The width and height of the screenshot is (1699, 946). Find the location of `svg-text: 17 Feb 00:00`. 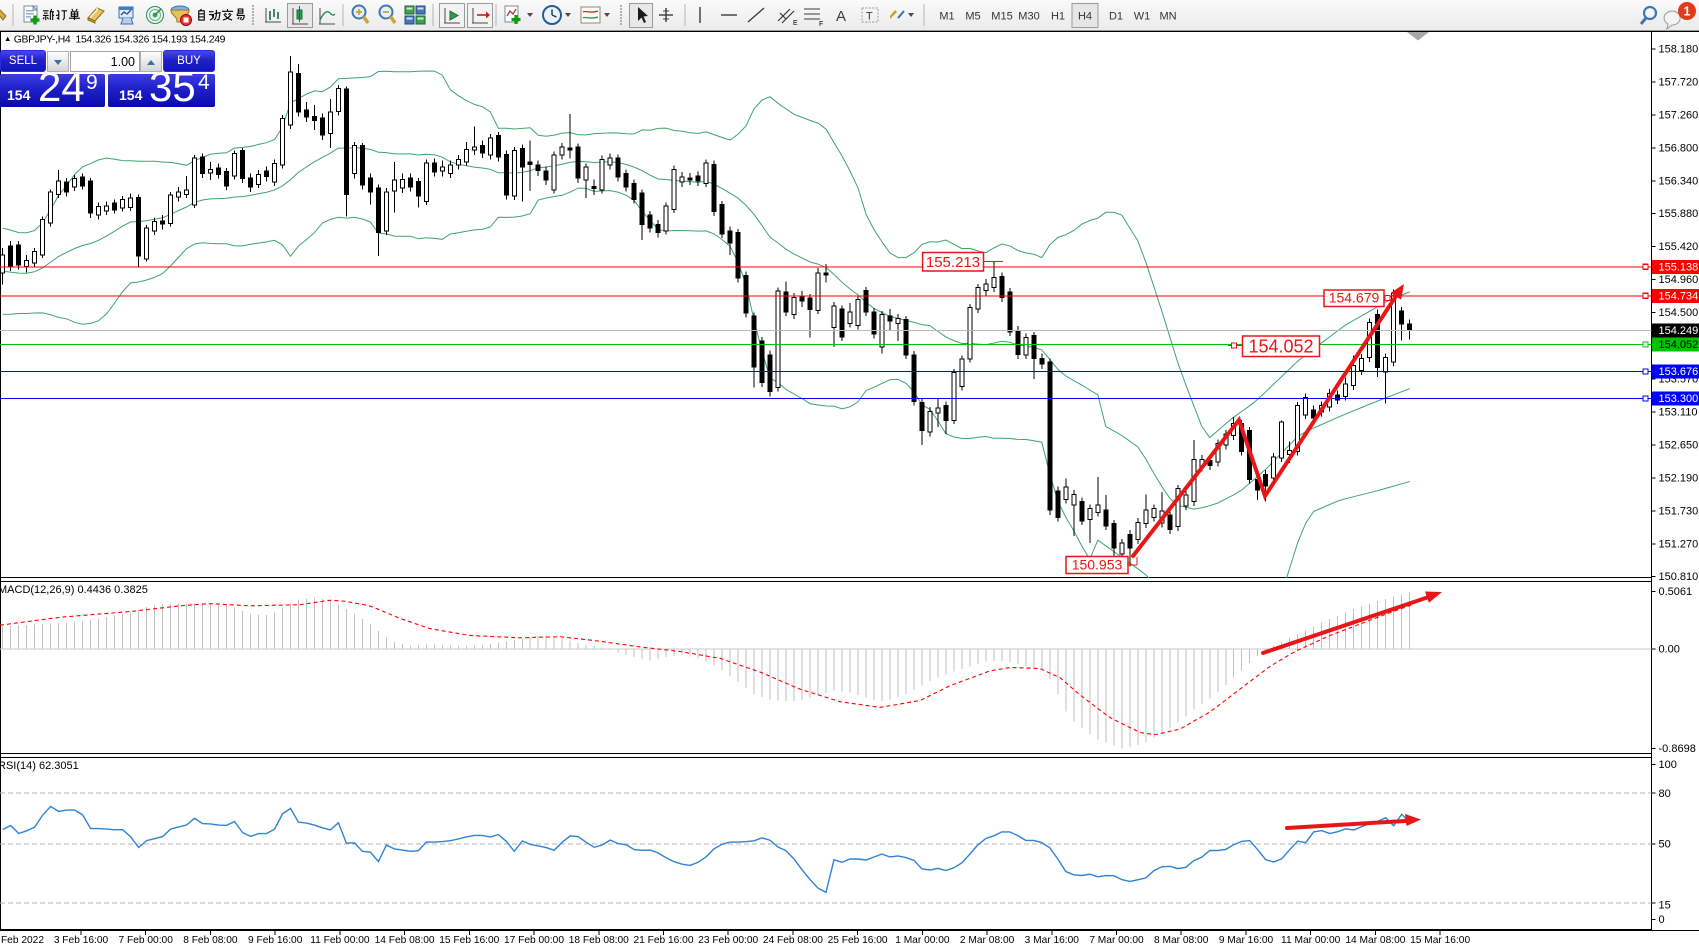

svg-text: 17 Feb 00:00 is located at coordinates (534, 940).